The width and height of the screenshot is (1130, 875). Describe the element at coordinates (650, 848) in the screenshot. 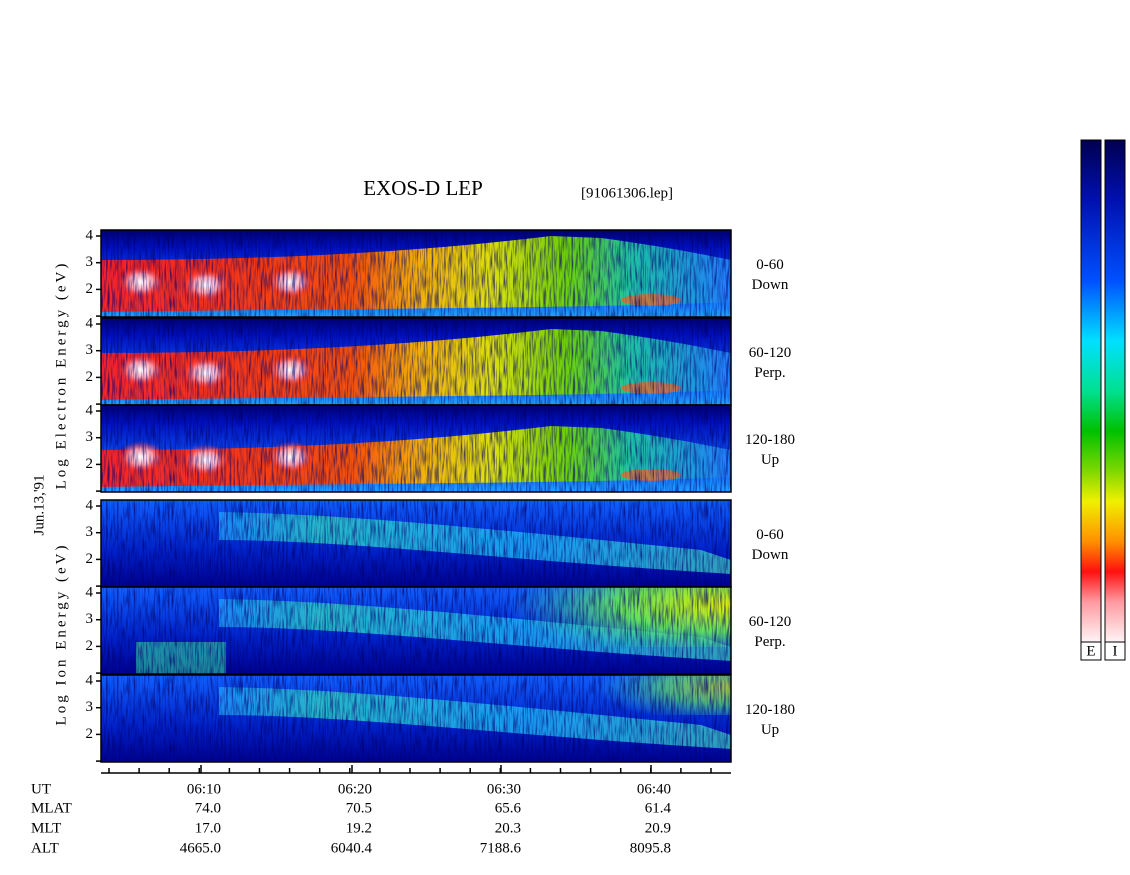

I see `ephemeris-value: 8095.8` at that location.